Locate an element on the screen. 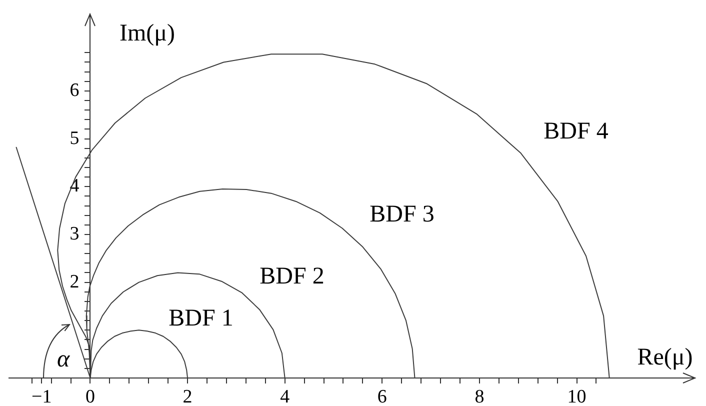 The height and width of the screenshot is (406, 706). x-tick-label: 4 is located at coordinates (285, 396).